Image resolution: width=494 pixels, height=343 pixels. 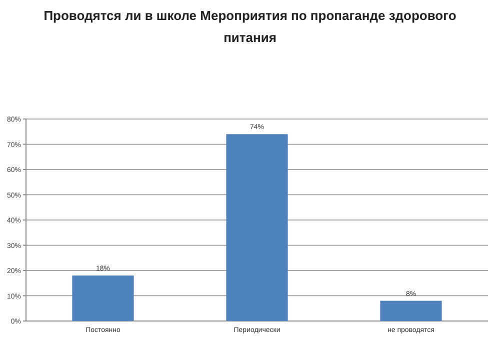 I want to click on chart-title: Проводятся ли в школе Мероприятия по пропаганде здорового питания, so click(x=250, y=26).